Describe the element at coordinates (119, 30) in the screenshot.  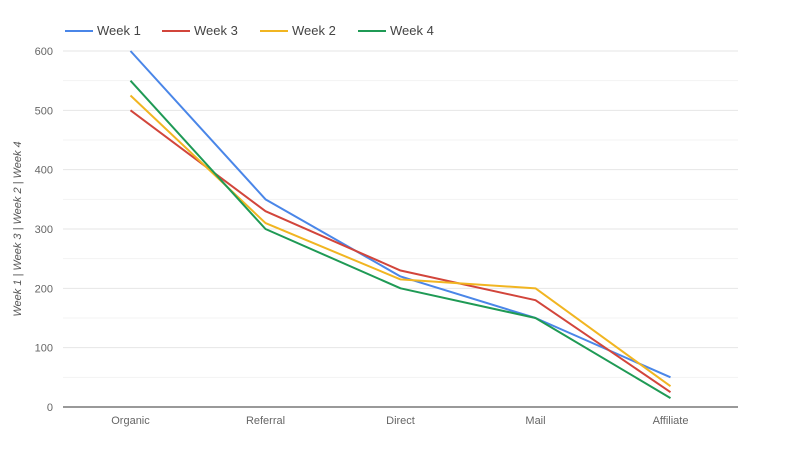
I see `legend-label: Week 1` at that location.